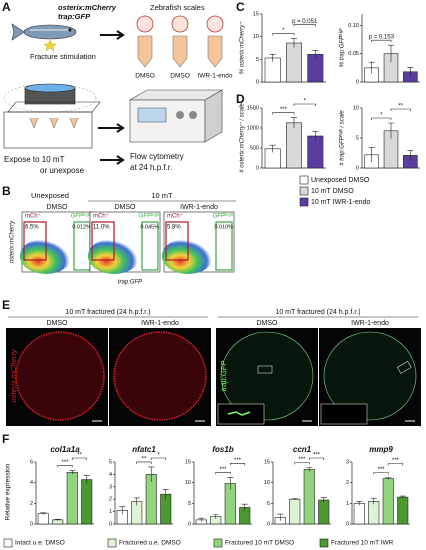  Describe the element at coordinates (222, 449) in the screenshot. I see `chart-title: fos1b` at that location.